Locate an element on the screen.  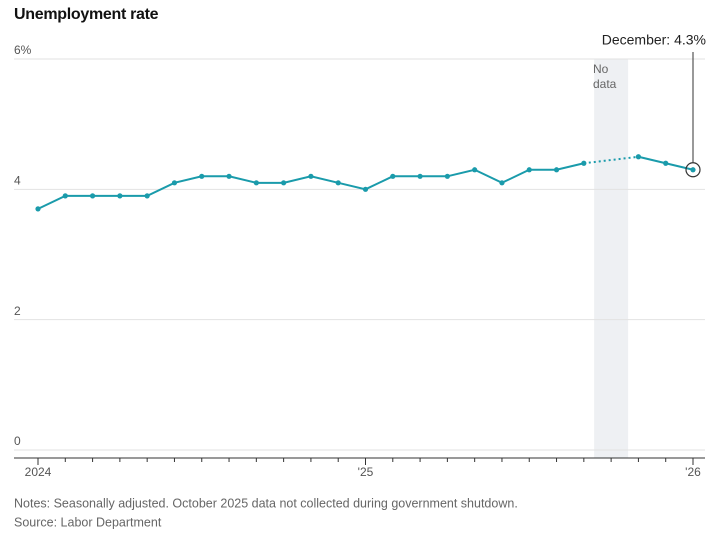
annotation-ring is located at coordinates (693, 170).